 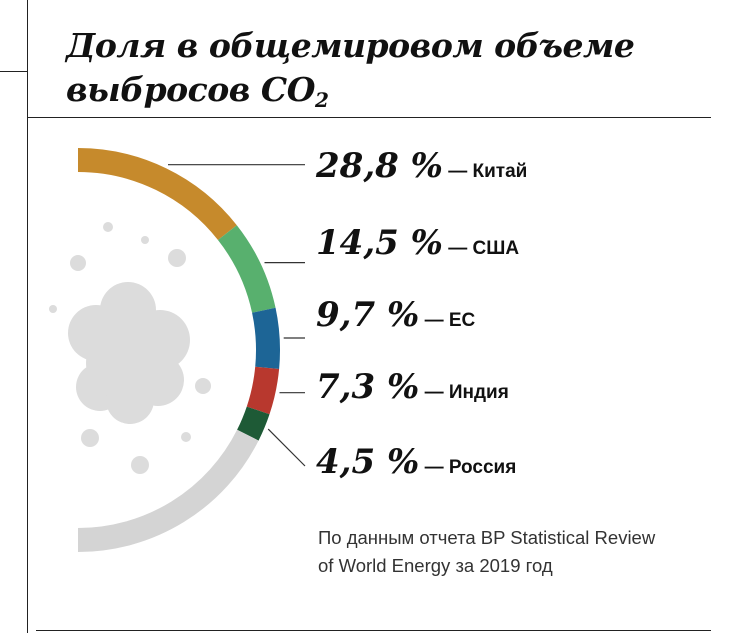 What do you see at coordinates (435, 565) in the screenshot?
I see `source-line-2: of World Energy за 2019 год` at bounding box center [435, 565].